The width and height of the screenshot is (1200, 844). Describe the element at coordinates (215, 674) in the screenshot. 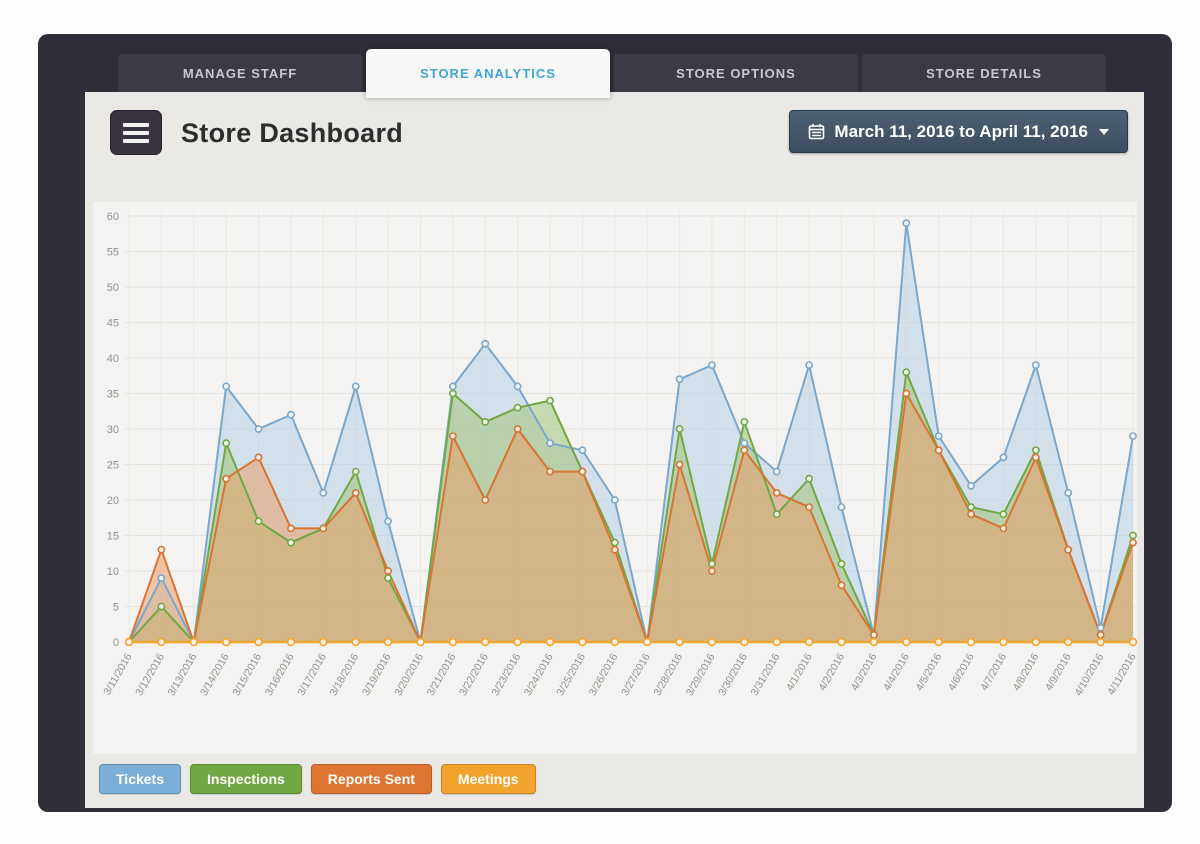

I see `x-axis-tick-label: 3/14/2016` at that location.